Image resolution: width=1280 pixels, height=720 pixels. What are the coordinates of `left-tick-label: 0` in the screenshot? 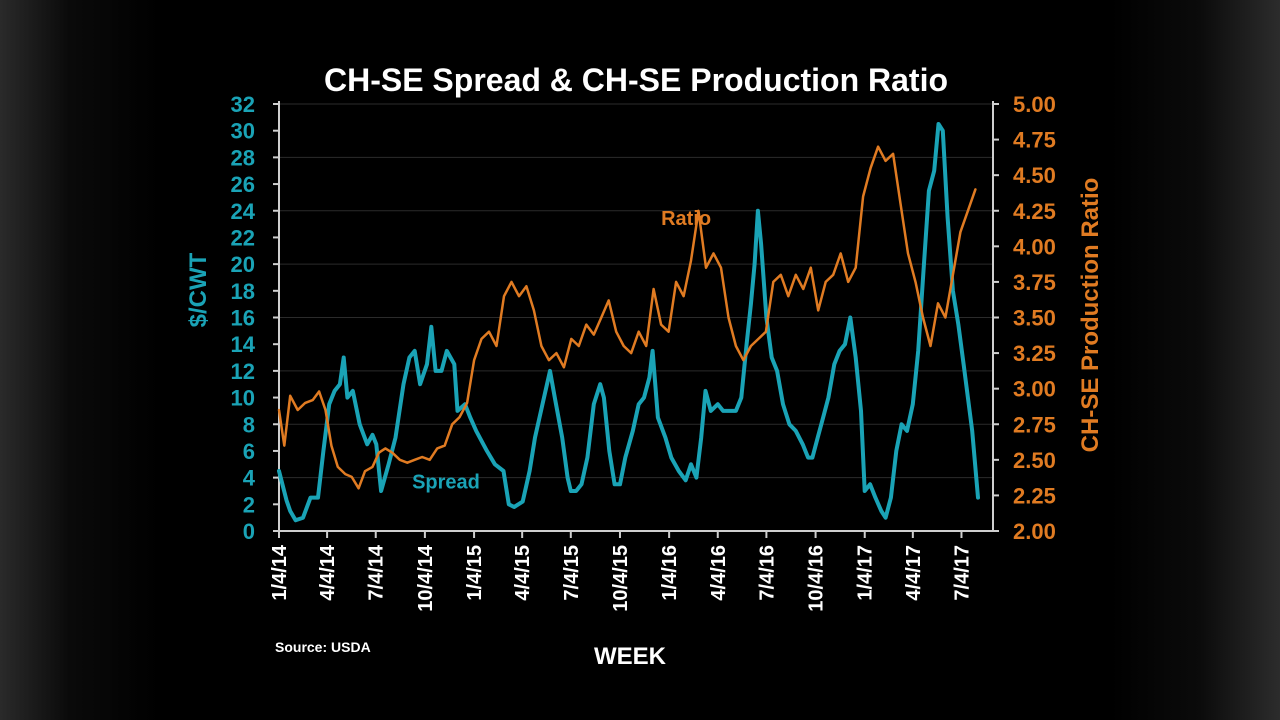 It's located at (249, 531).